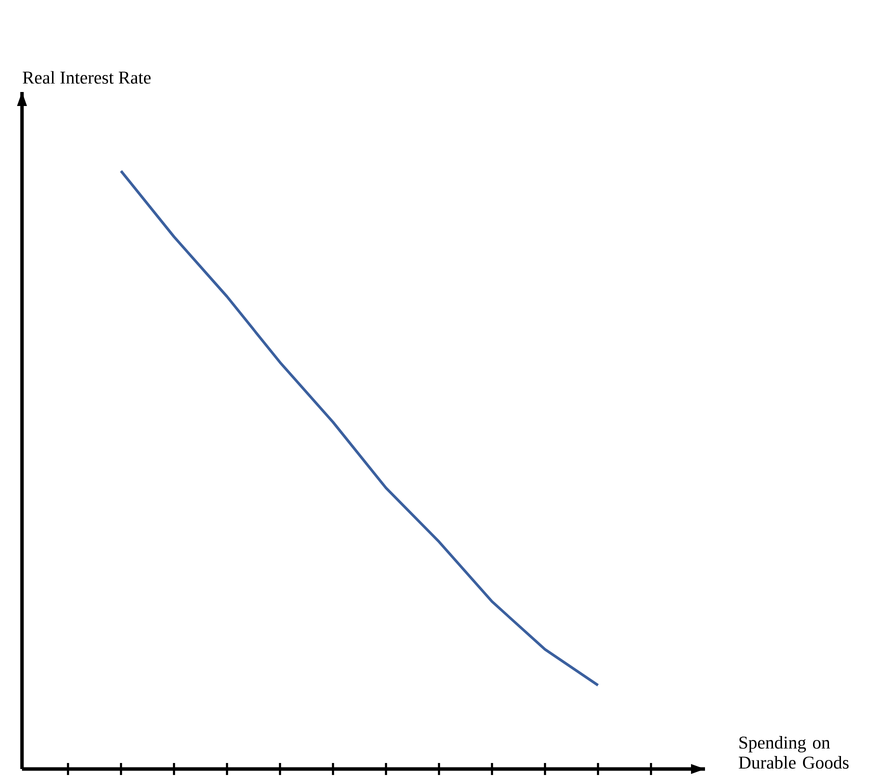 The width and height of the screenshot is (896, 778). I want to click on y-axis-title: Real Interest Rate, so click(86, 77).